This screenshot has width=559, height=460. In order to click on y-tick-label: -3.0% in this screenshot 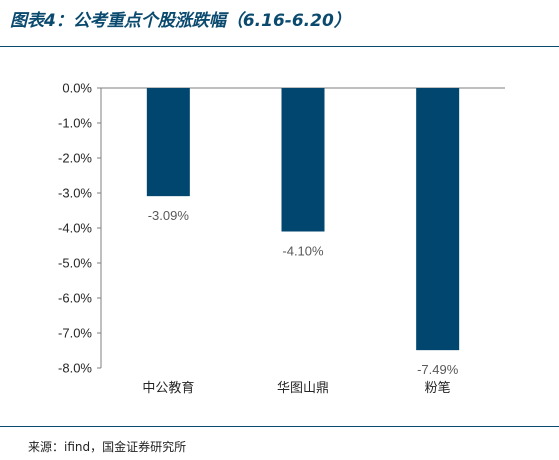, I will do `click(75, 193)`.